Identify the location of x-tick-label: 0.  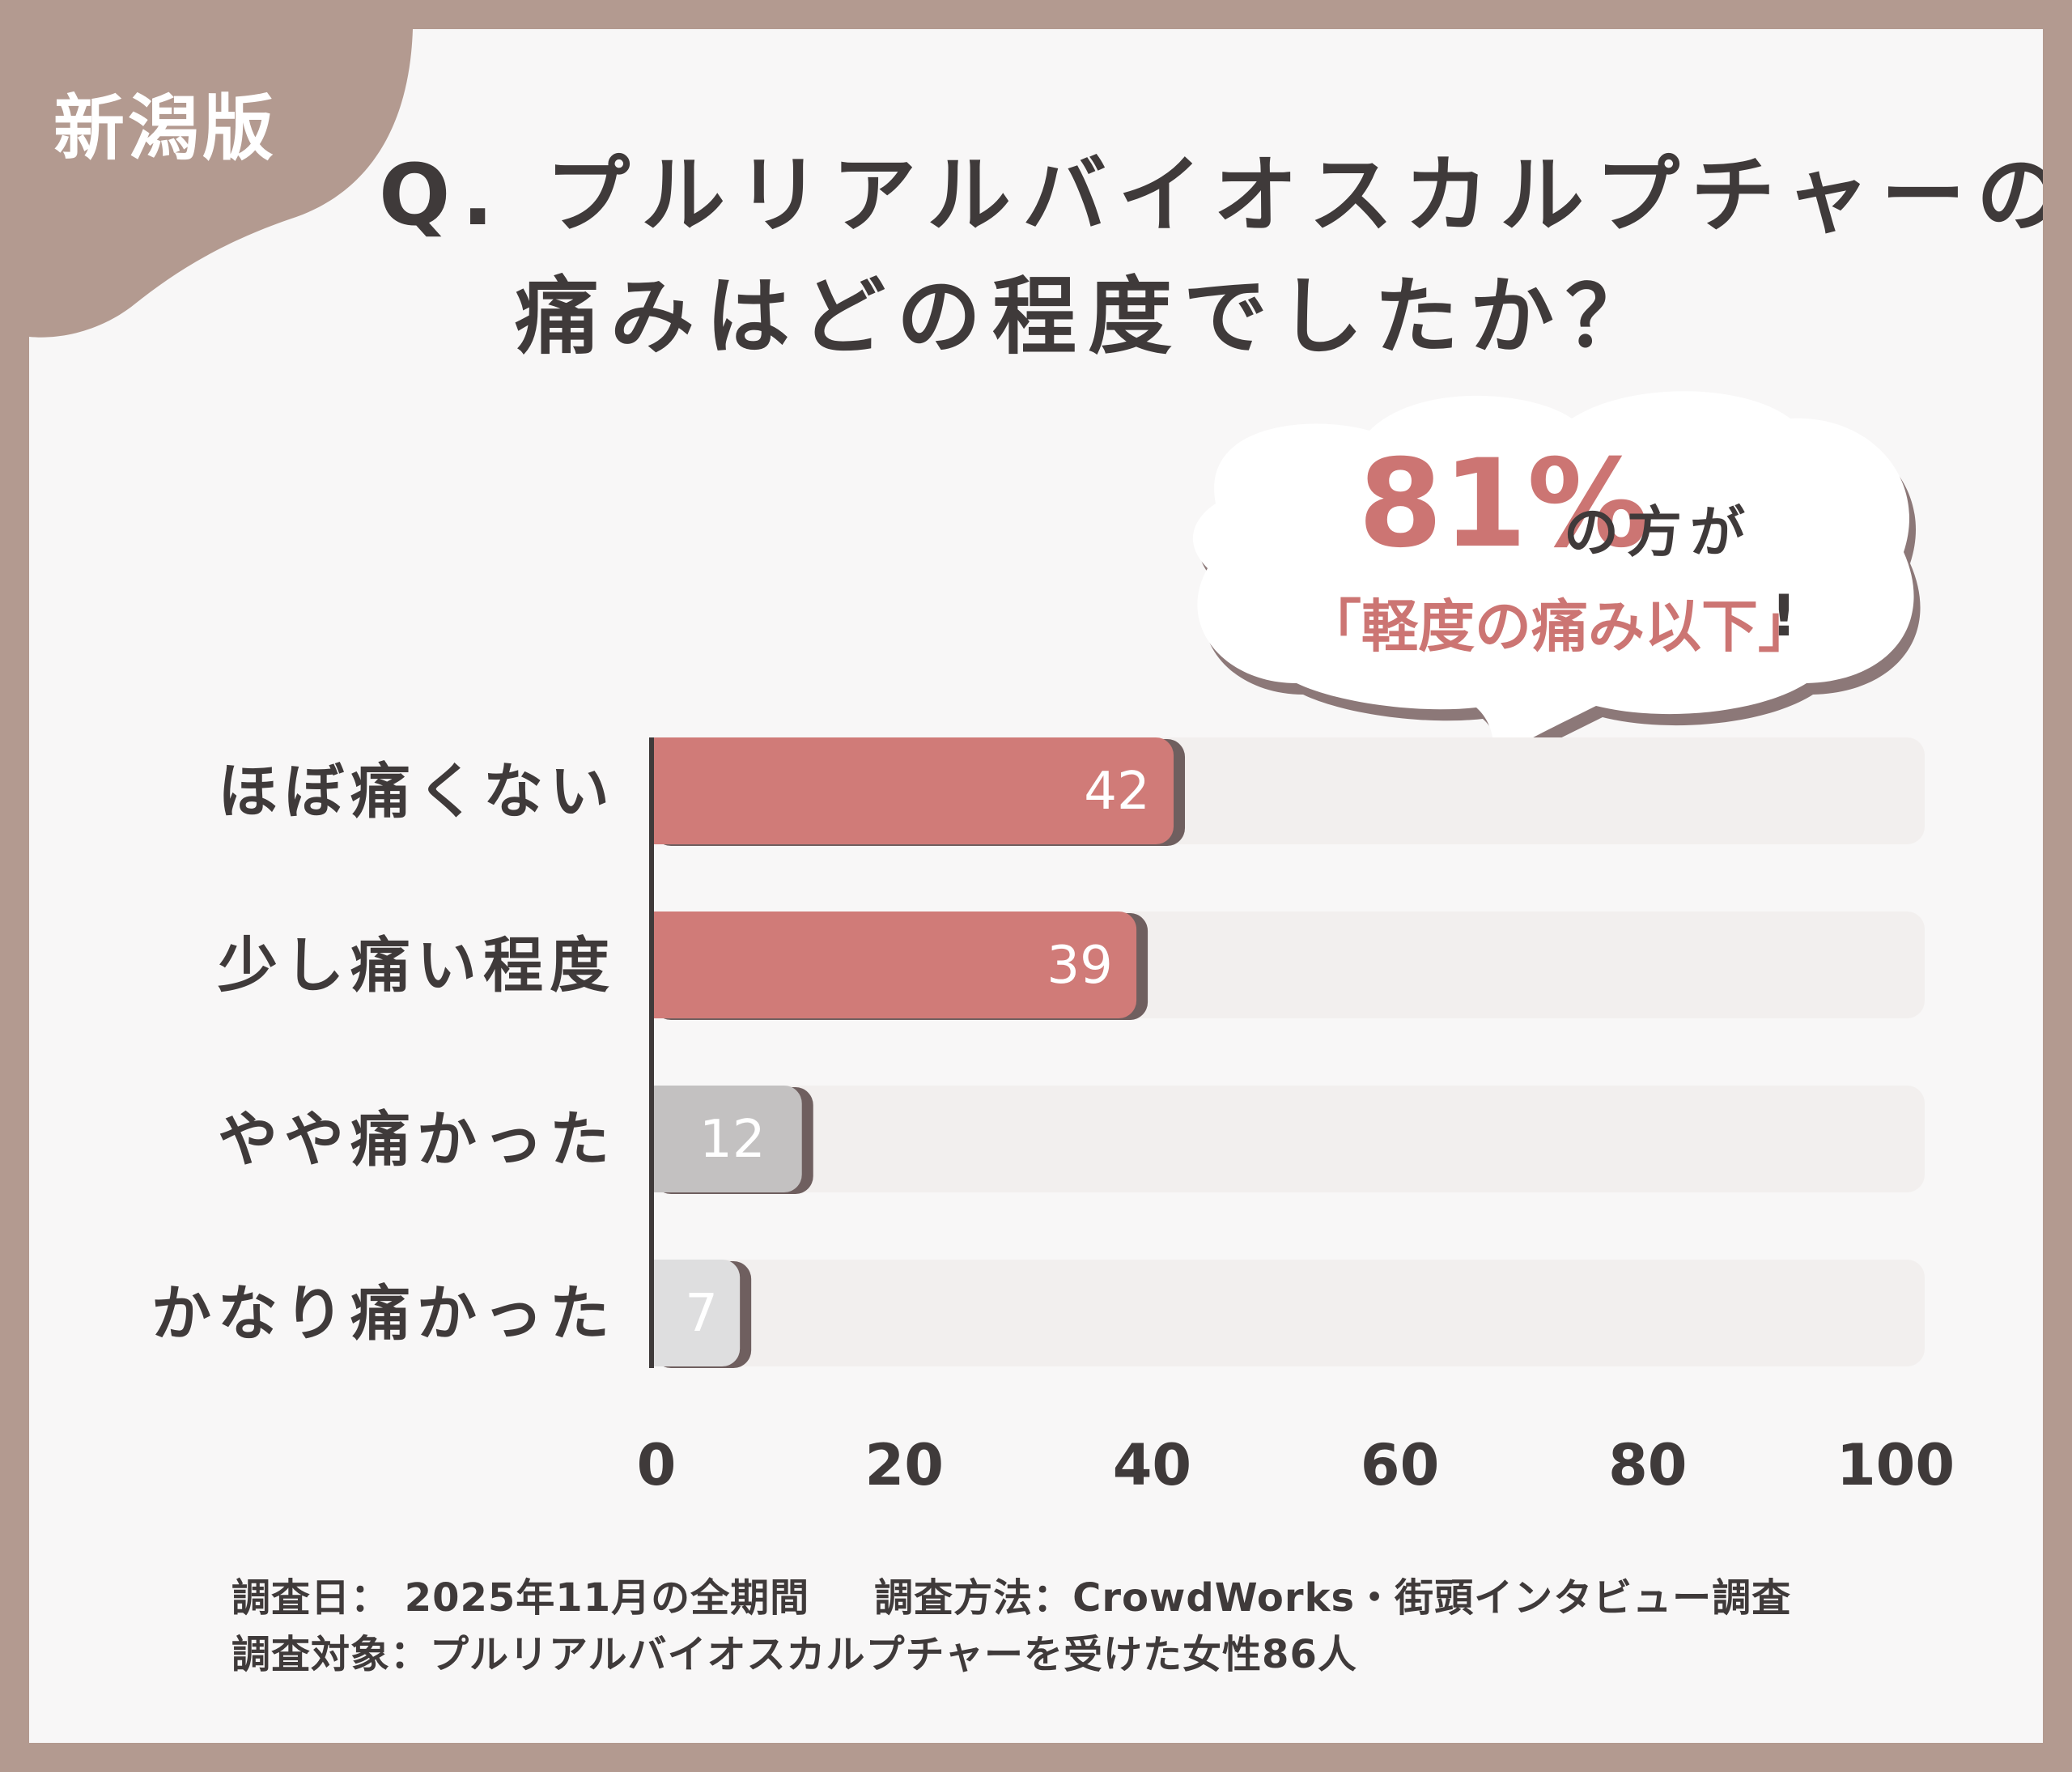
(657, 1465).